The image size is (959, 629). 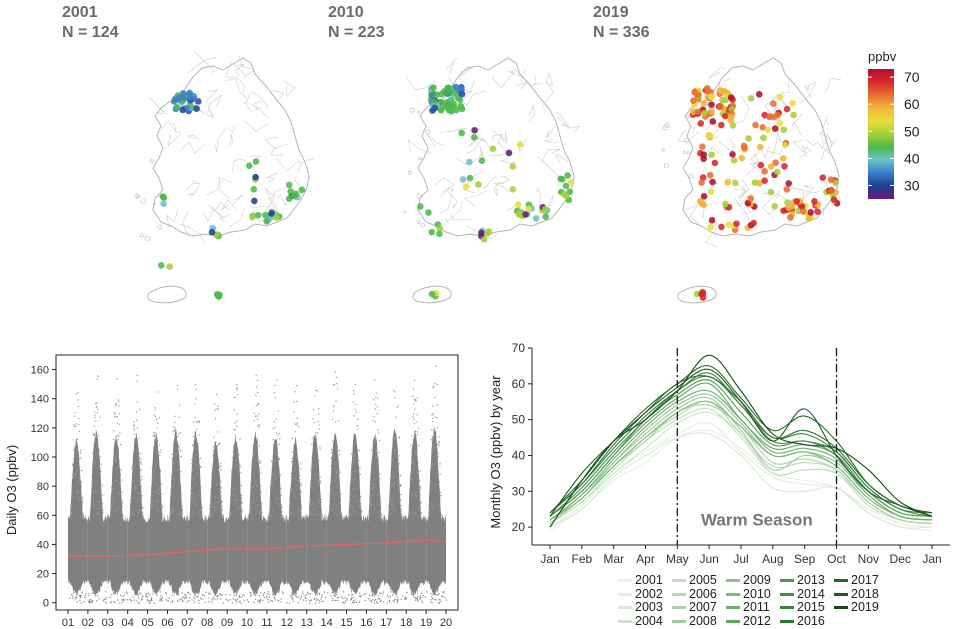 What do you see at coordinates (11, 490) in the screenshot?
I see `y-axis-label: Daily O3 (ppbv)` at bounding box center [11, 490].